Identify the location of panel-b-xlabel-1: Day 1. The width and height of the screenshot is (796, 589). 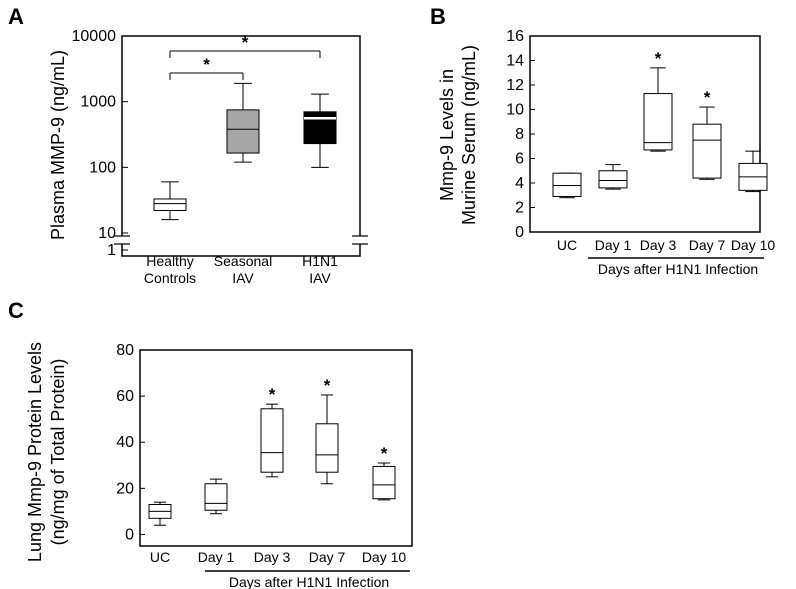
(613, 245).